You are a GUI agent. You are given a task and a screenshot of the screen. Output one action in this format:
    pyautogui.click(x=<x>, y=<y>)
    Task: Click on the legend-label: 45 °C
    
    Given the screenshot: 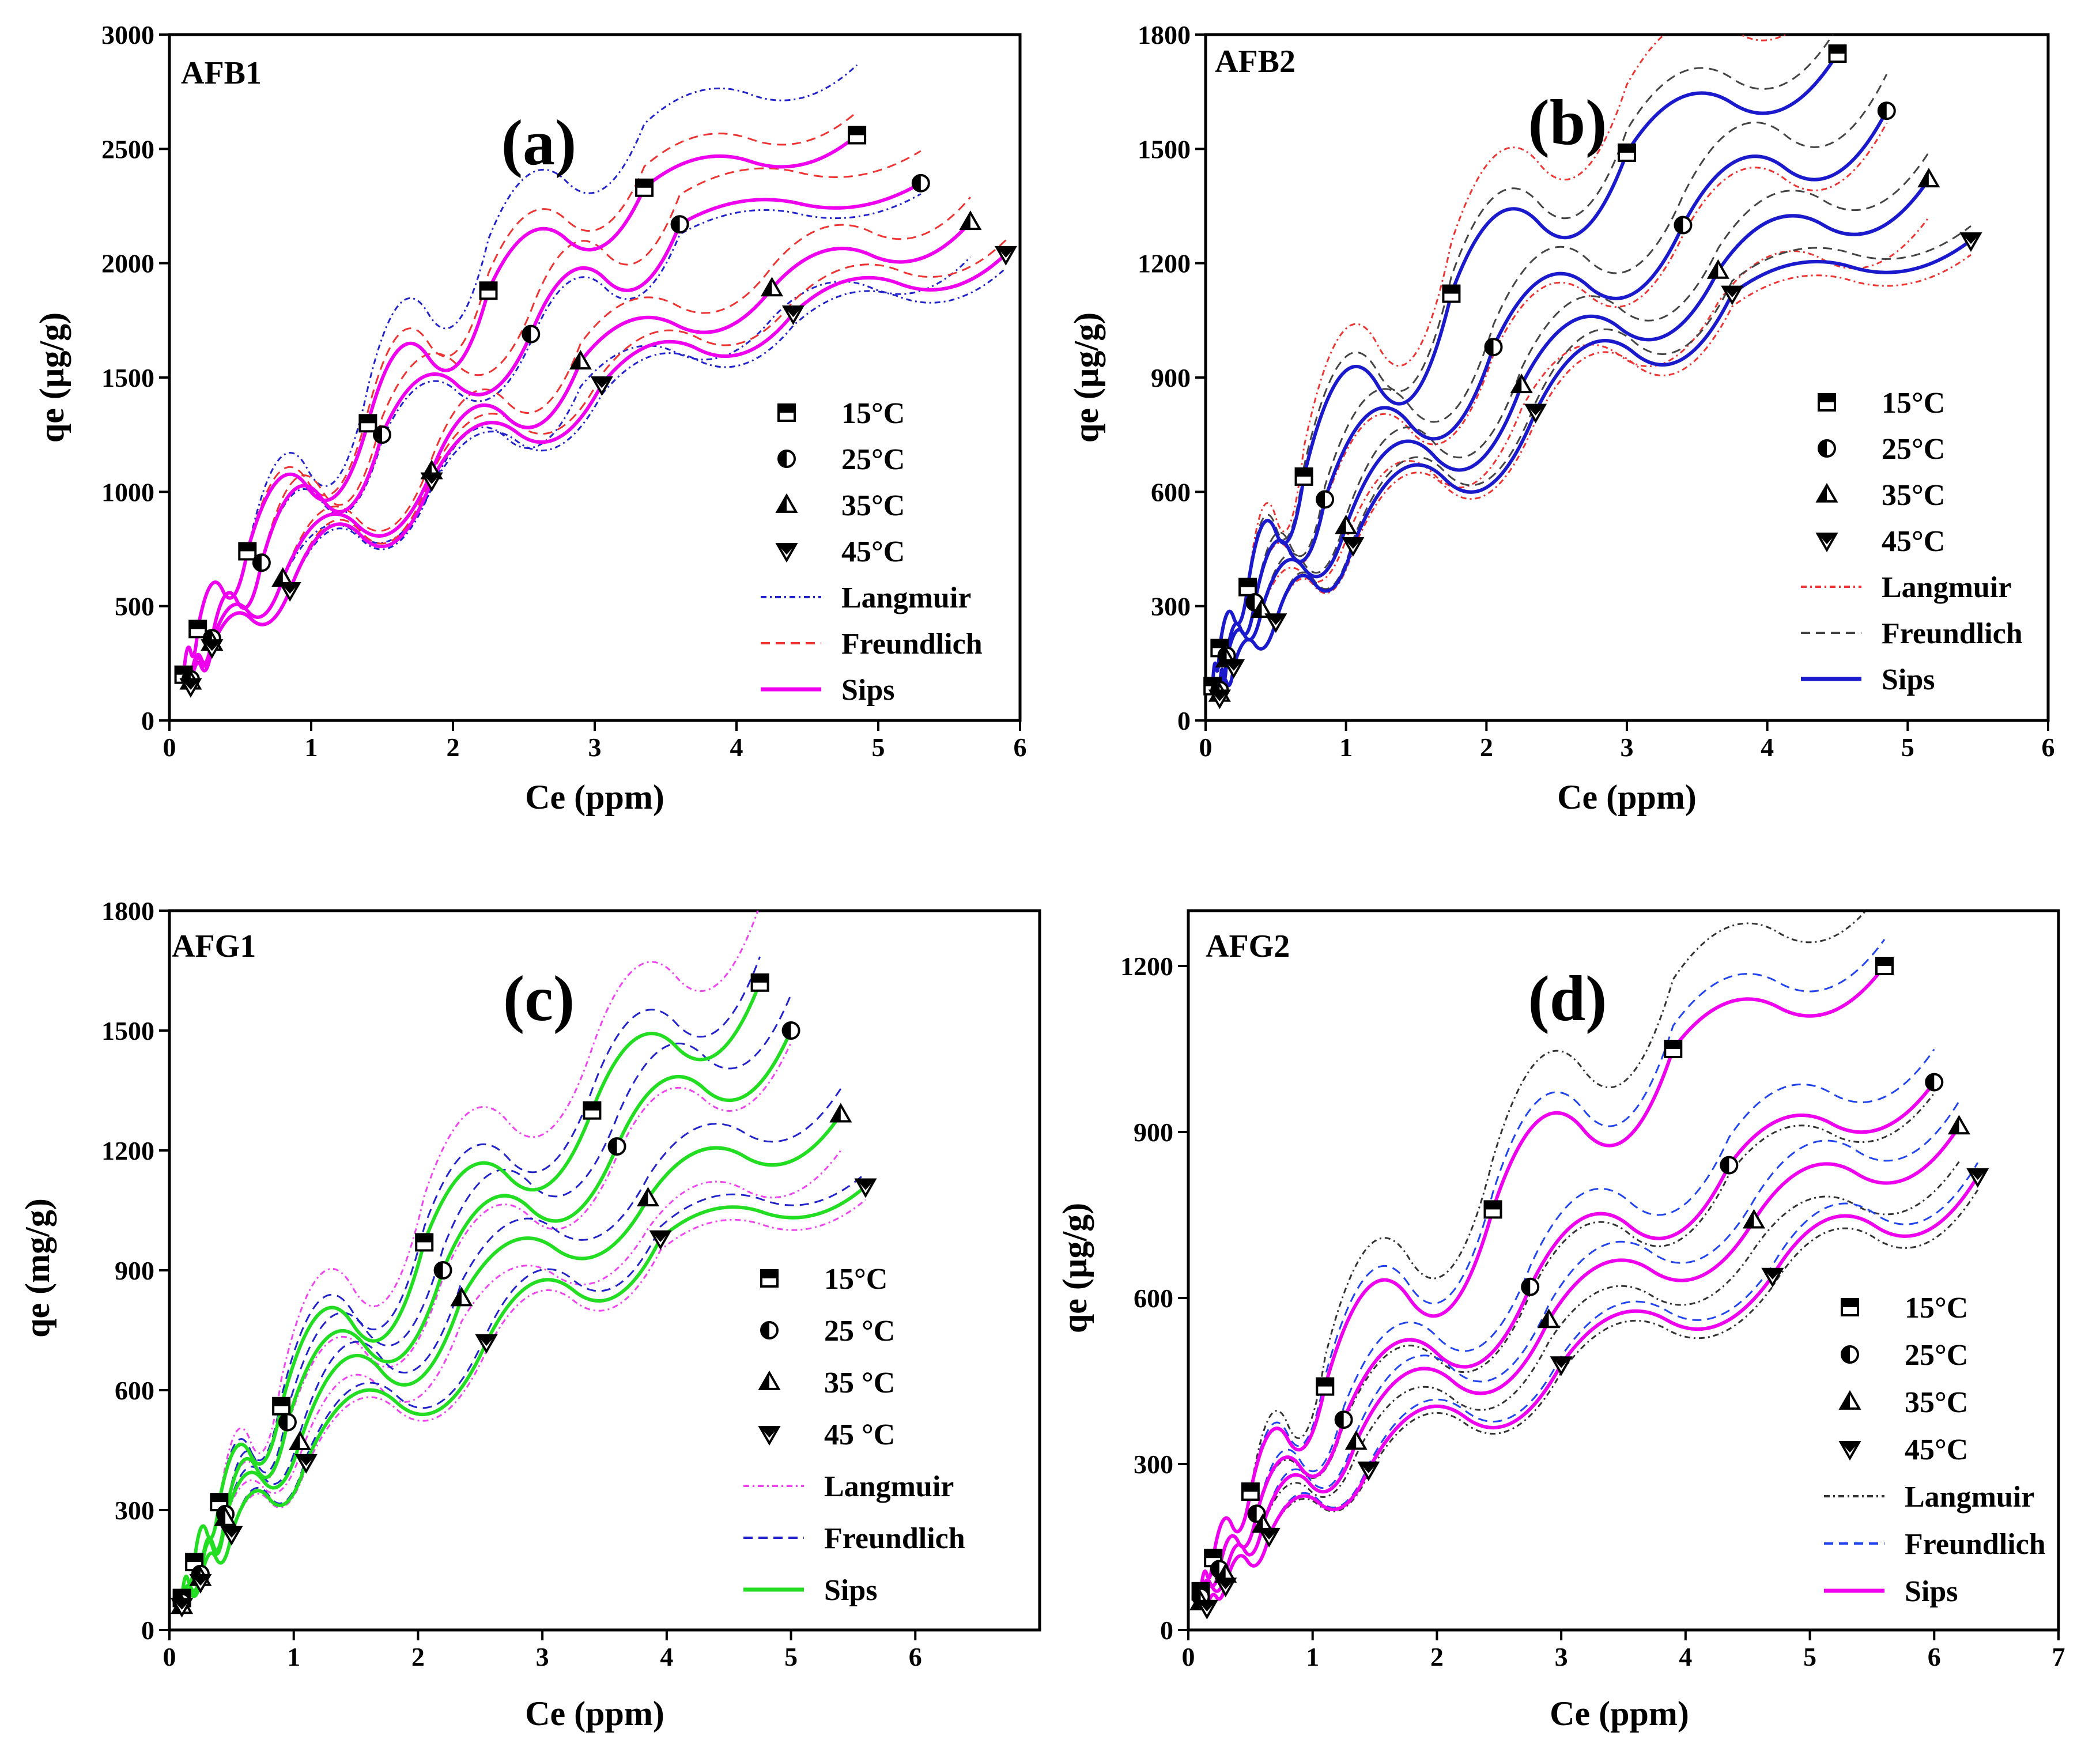 What is the action you would take?
    pyautogui.click(x=859, y=1434)
    